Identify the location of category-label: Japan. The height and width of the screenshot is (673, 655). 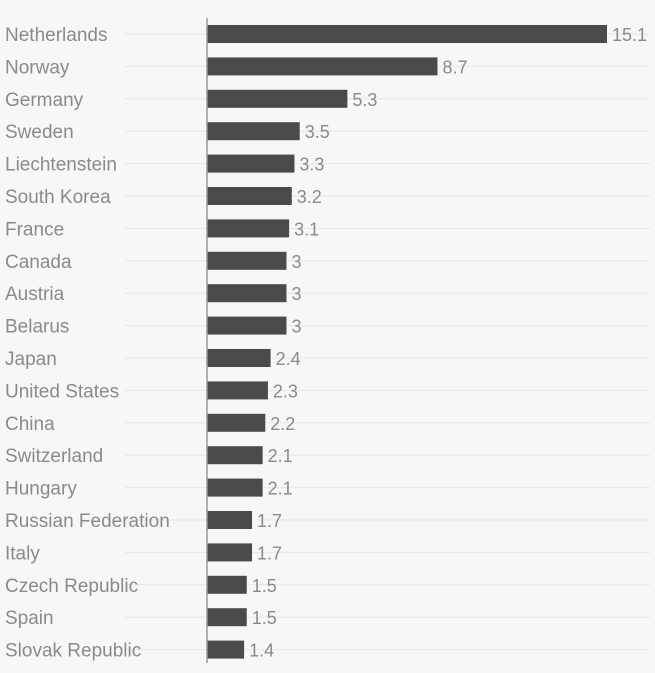
(31, 359).